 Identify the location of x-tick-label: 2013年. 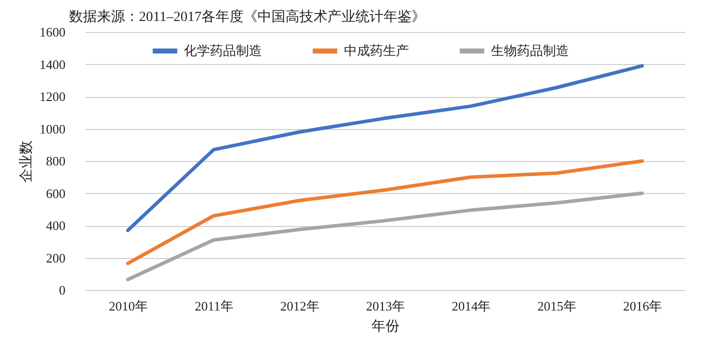
(385, 306).